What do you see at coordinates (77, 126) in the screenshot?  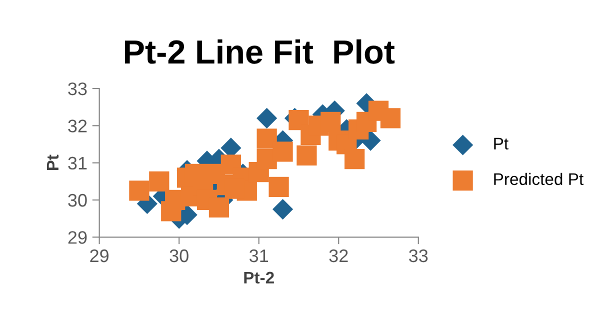 I see `y-tick-label: 32` at bounding box center [77, 126].